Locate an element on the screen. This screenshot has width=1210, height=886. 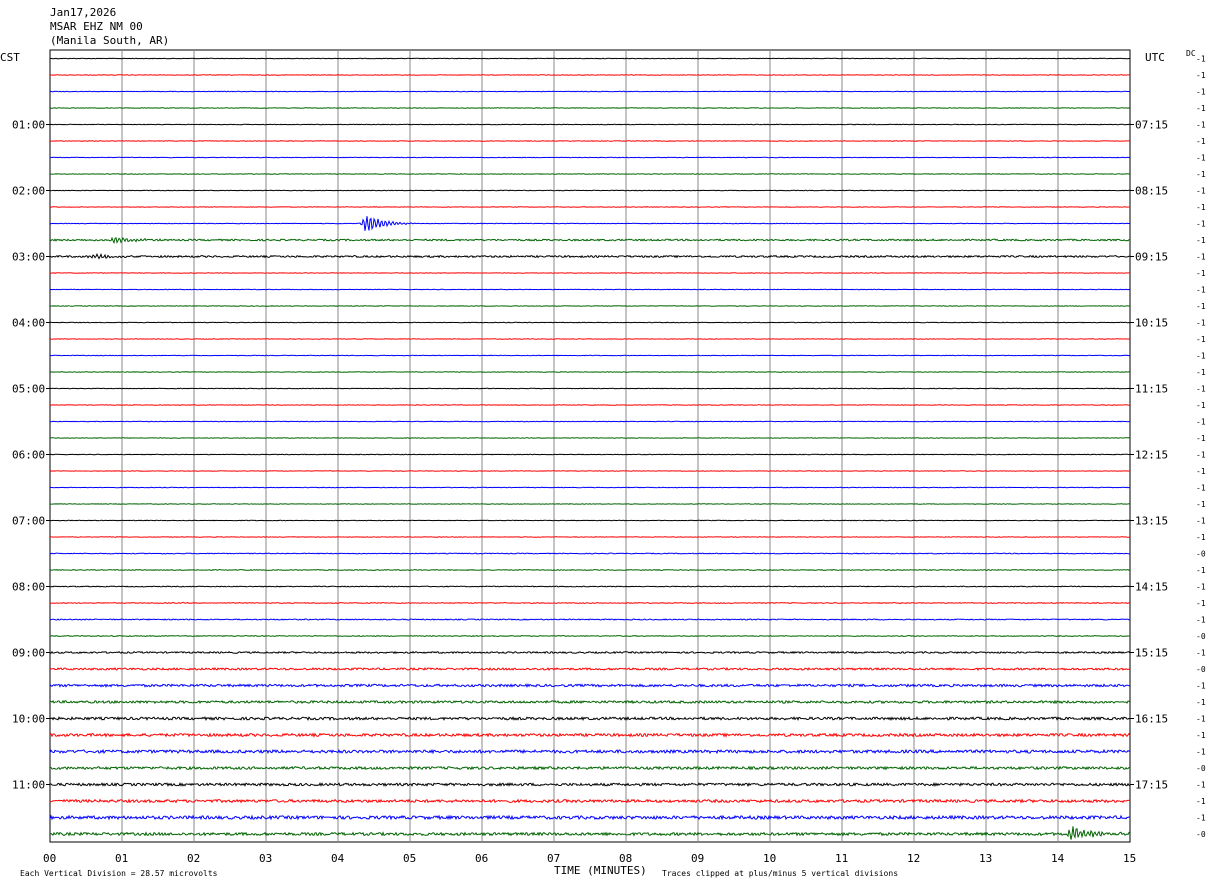
right-hour-label: 10:15 is located at coordinates (1151, 323).